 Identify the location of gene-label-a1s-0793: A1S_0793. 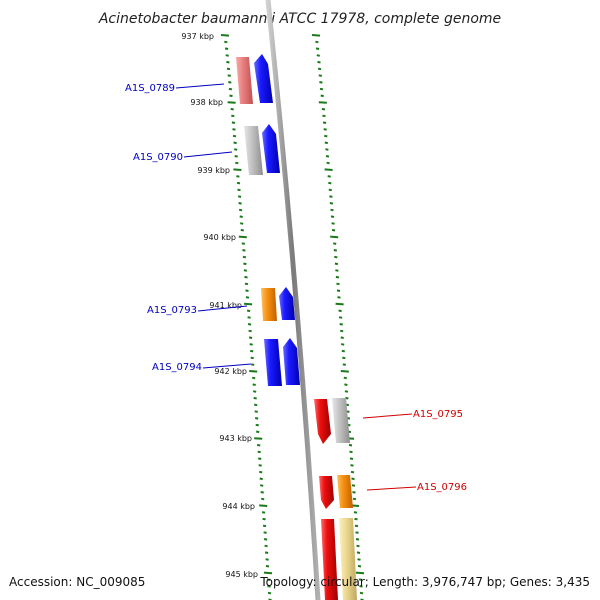
(172, 310).